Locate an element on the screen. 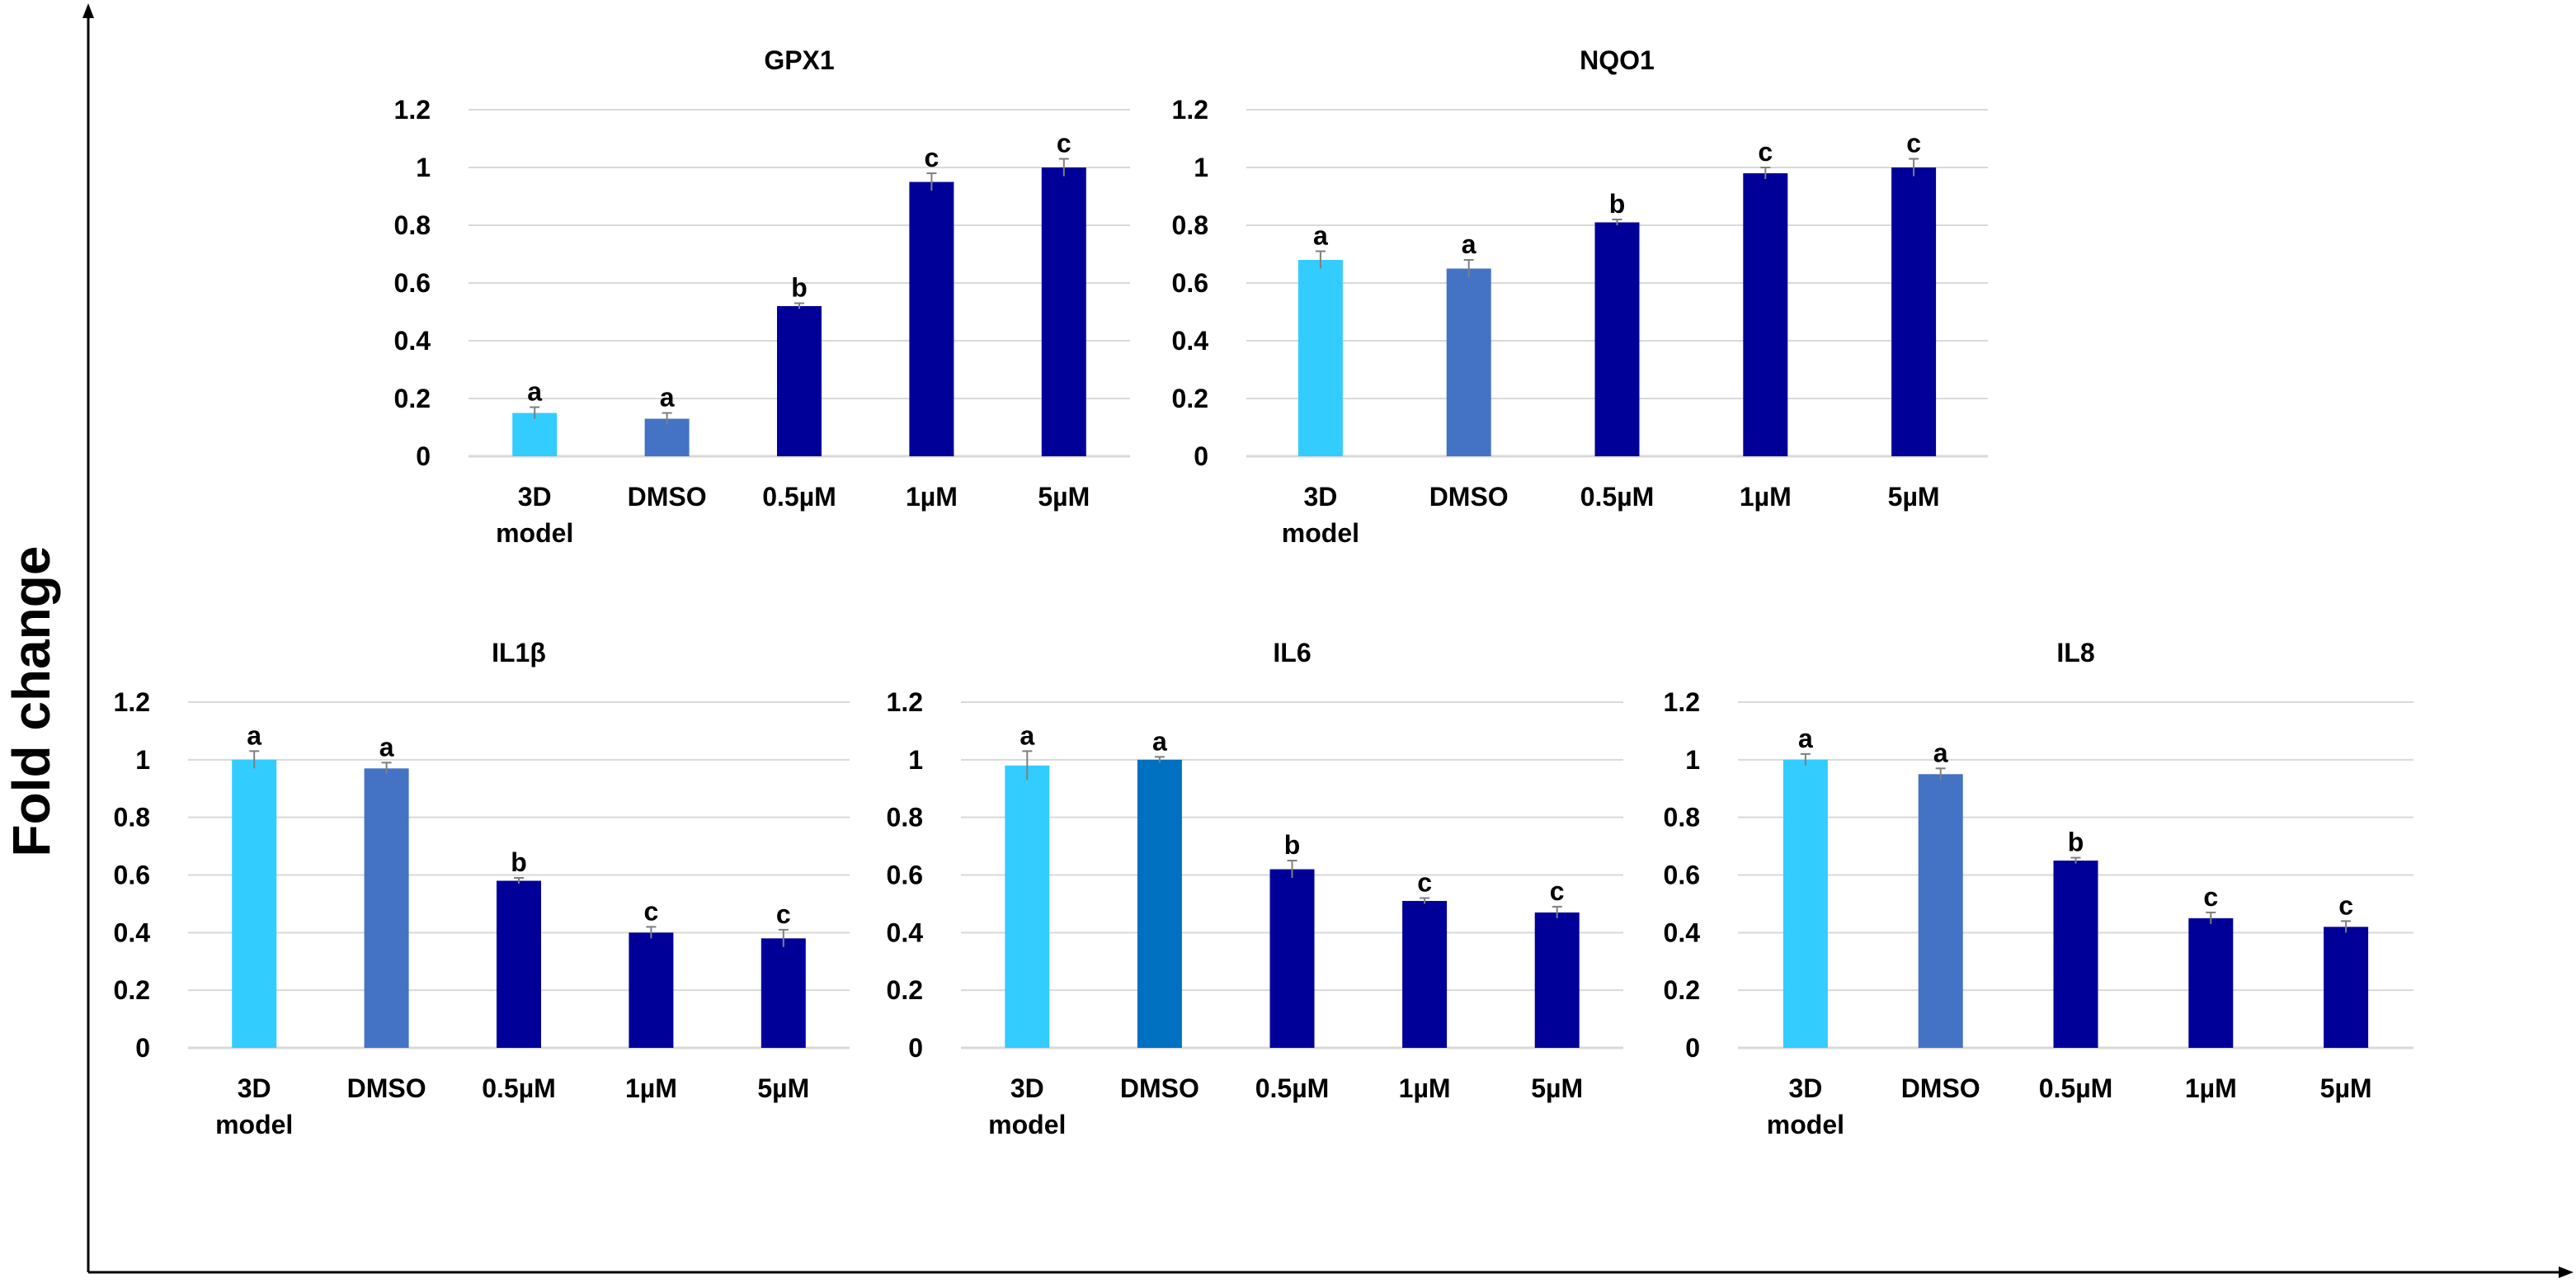  y-axis-label: Fold change is located at coordinates (31, 701).